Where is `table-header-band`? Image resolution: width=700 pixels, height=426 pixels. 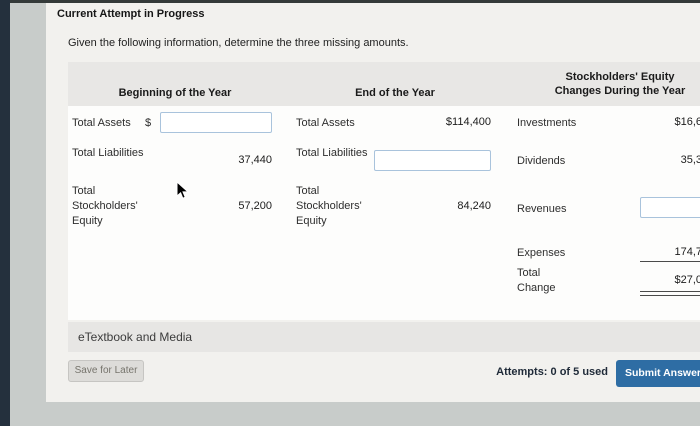 table-header-band is located at coordinates (384, 84).